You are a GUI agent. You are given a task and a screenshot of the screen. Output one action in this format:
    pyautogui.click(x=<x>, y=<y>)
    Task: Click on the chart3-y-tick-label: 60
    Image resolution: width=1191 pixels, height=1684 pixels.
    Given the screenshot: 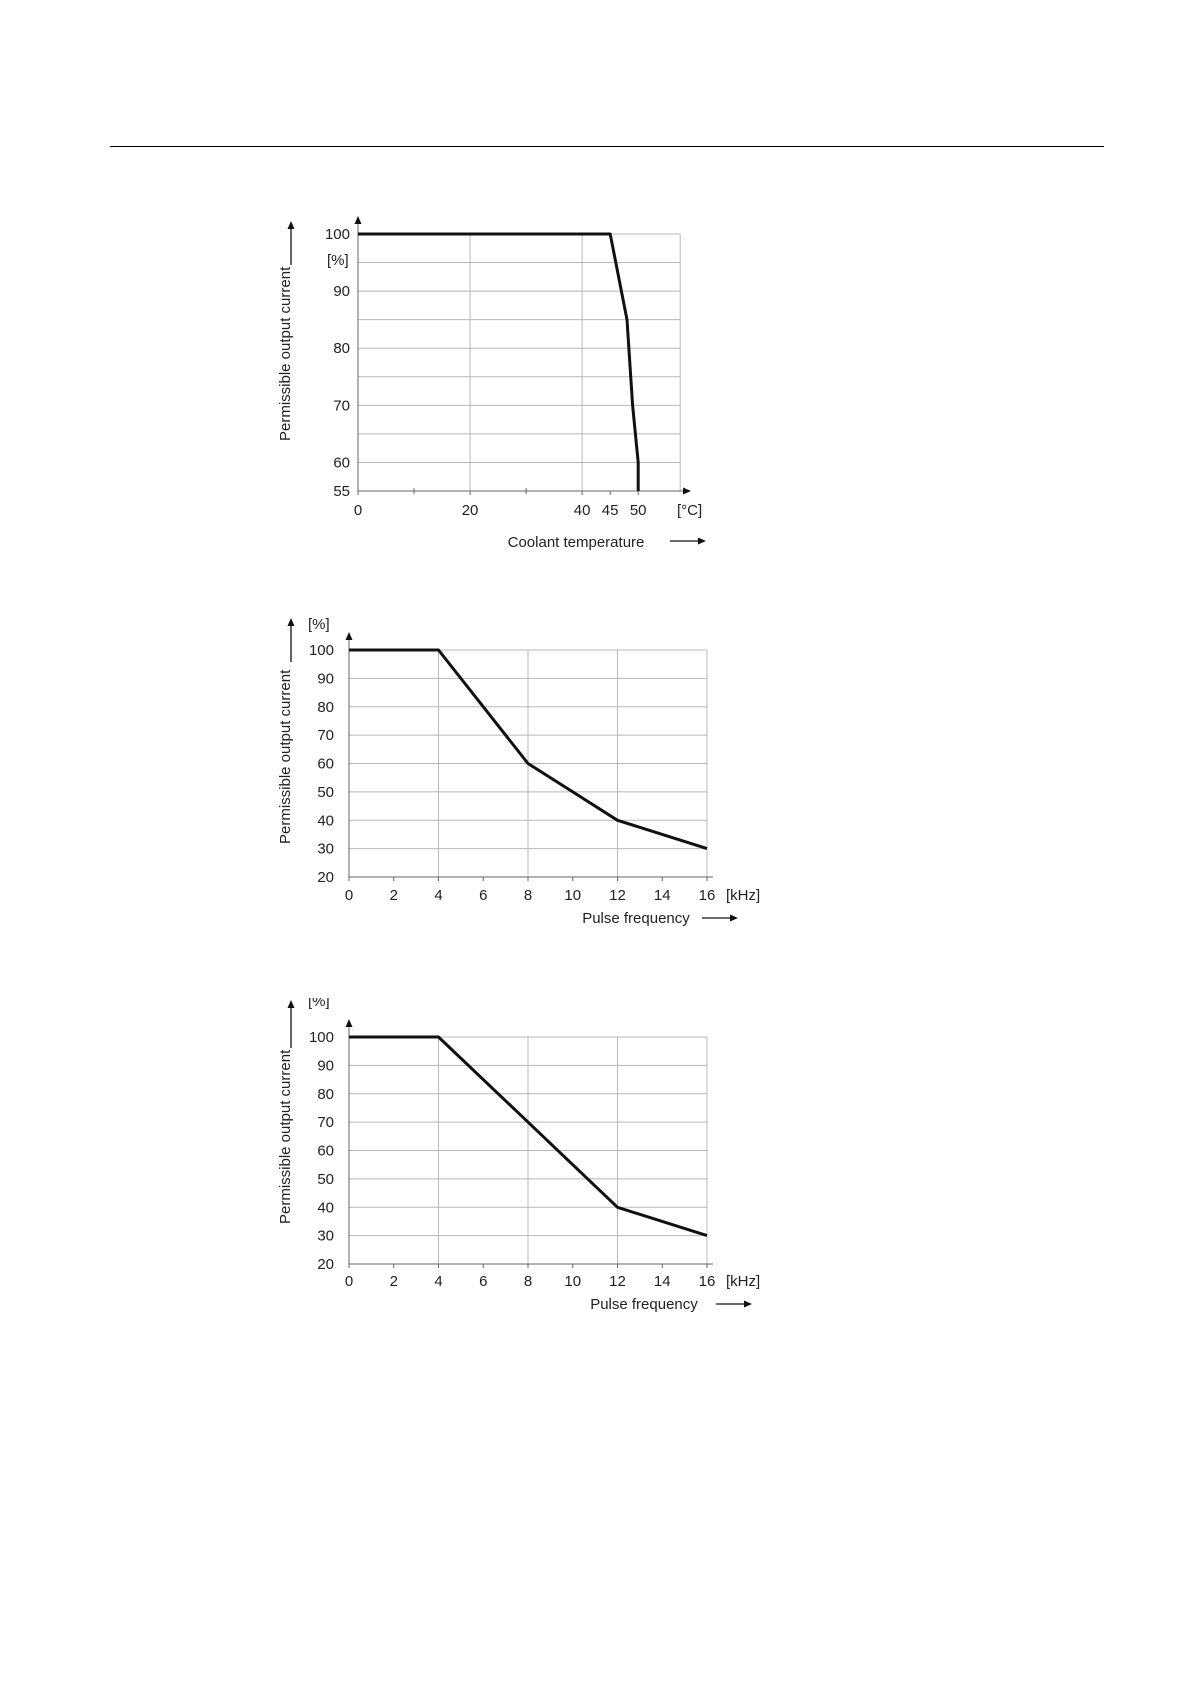 What is the action you would take?
    pyautogui.click(x=325, y=1151)
    